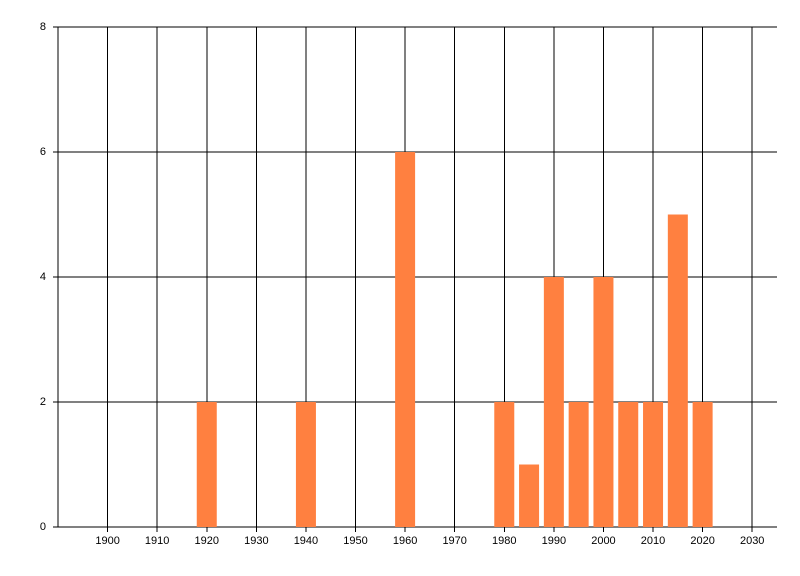  I want to click on x-tick-label: 2030, so click(752, 541).